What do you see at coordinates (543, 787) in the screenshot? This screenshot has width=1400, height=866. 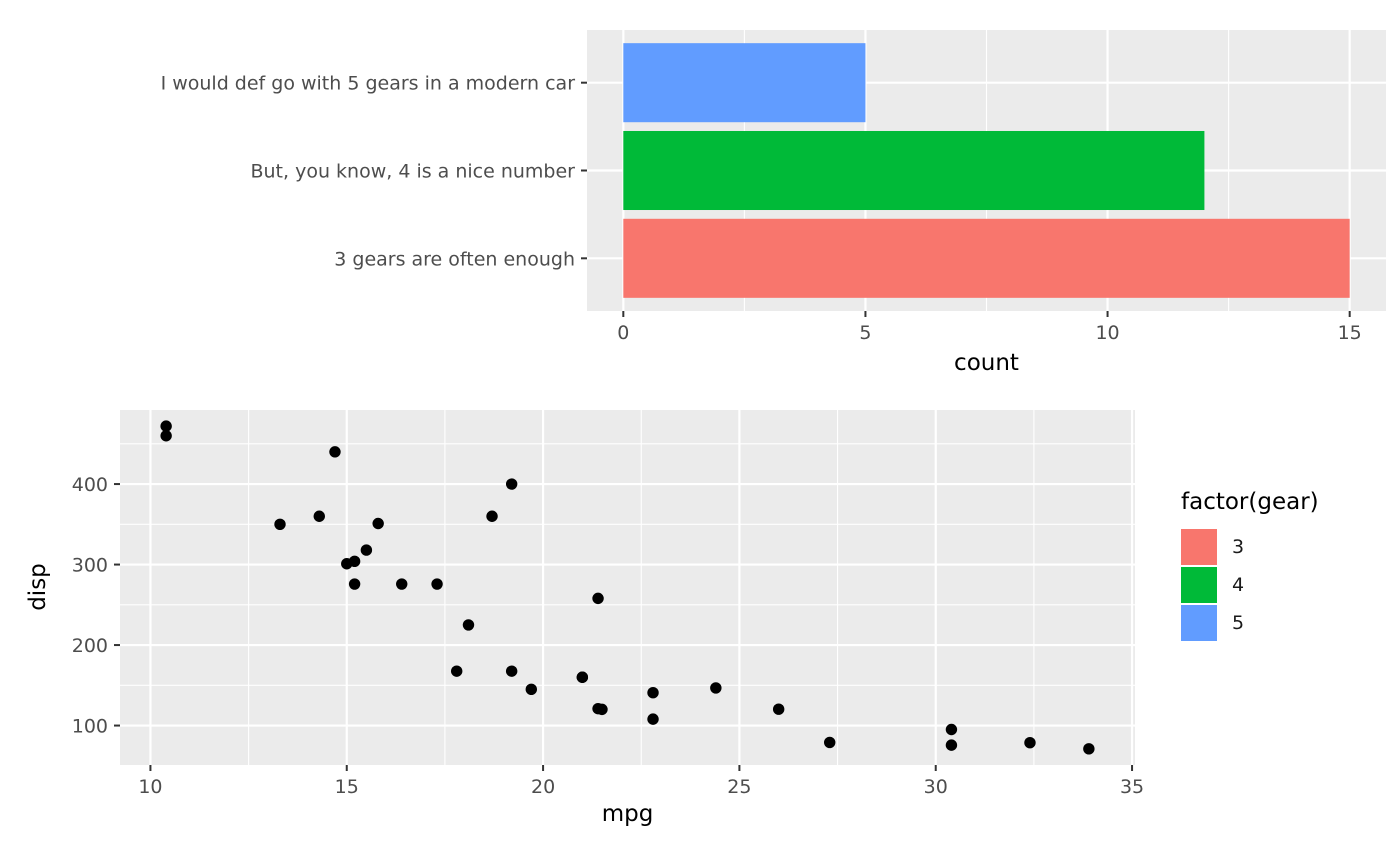 I see `x-tick-label: 20` at bounding box center [543, 787].